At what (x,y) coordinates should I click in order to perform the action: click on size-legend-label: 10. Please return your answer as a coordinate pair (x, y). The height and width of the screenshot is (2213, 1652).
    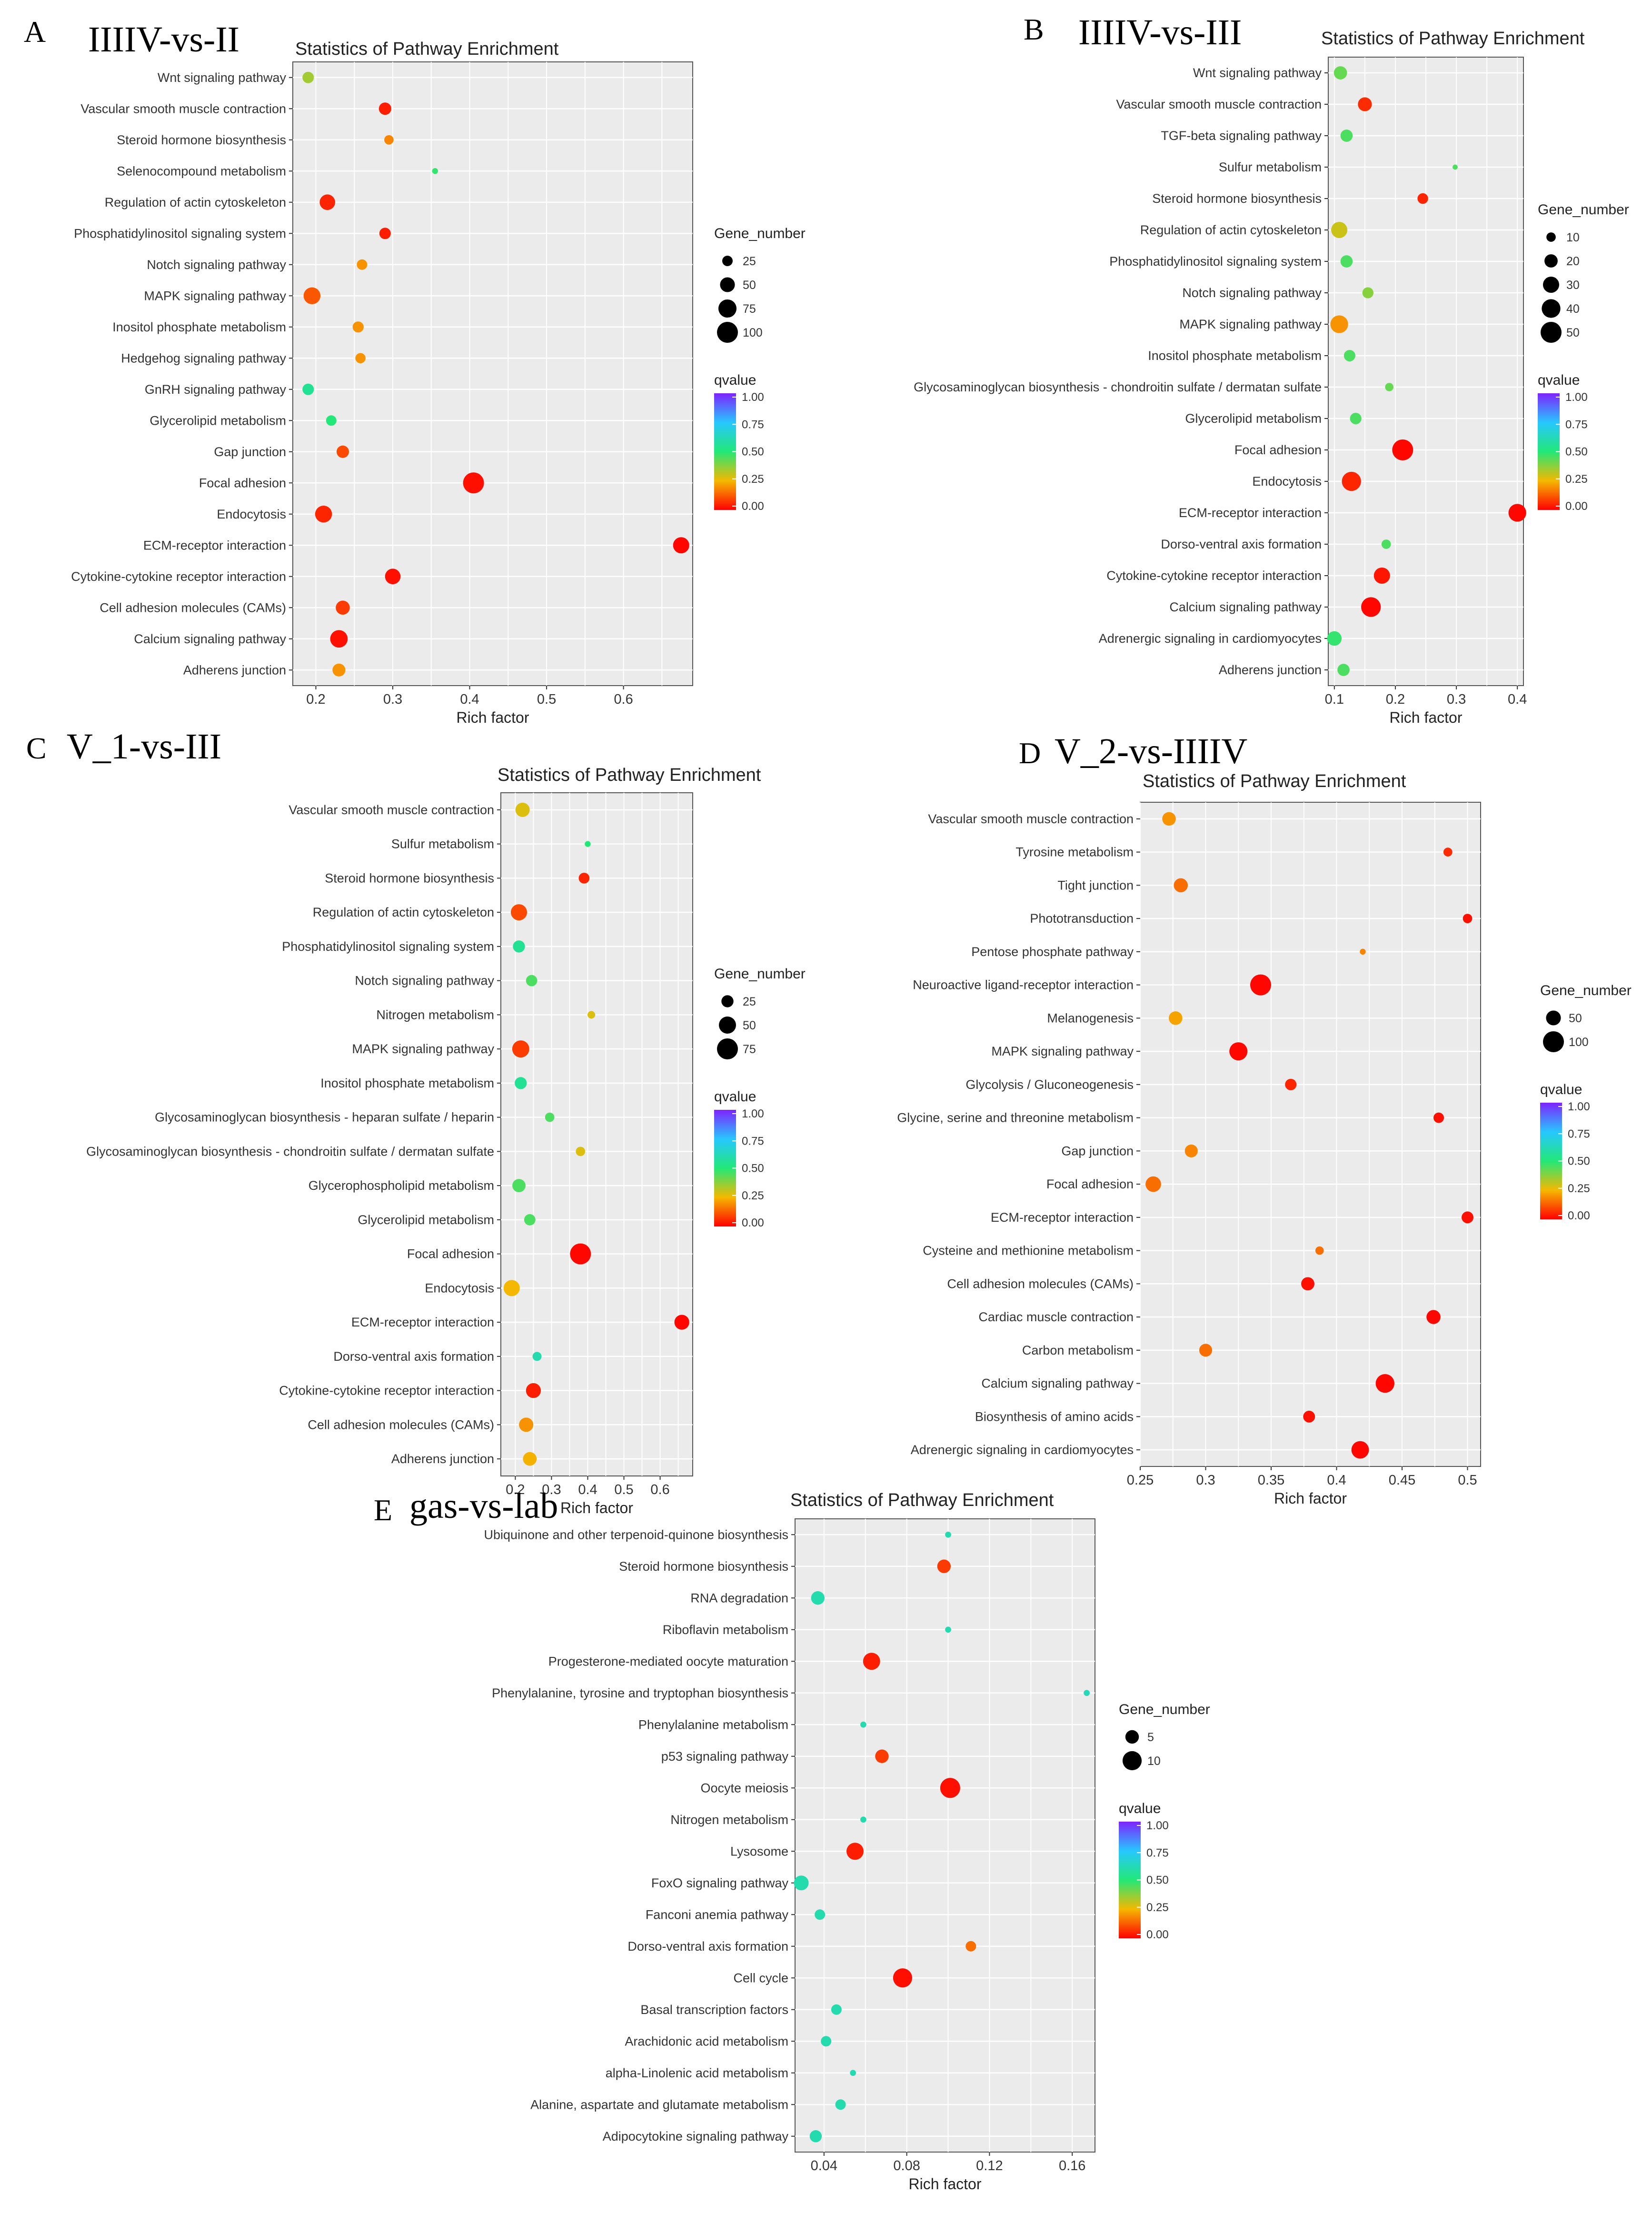
    Looking at the image, I should click on (1154, 1761).